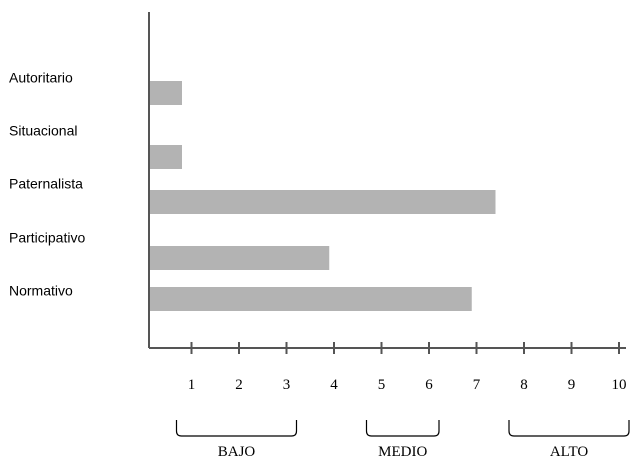 Image resolution: width=639 pixels, height=463 pixels. Describe the element at coordinates (477, 385) in the screenshot. I see `x-tick-label-7: 7` at that location.